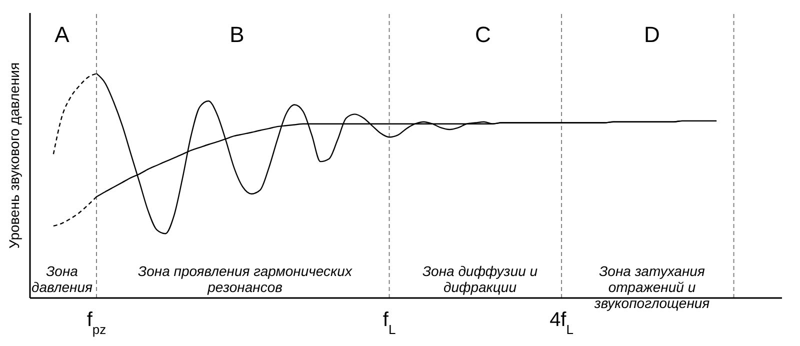 Image resolution: width=800 pixels, height=346 pixels. What do you see at coordinates (483, 35) in the screenshot?
I see `text: C` at bounding box center [483, 35].